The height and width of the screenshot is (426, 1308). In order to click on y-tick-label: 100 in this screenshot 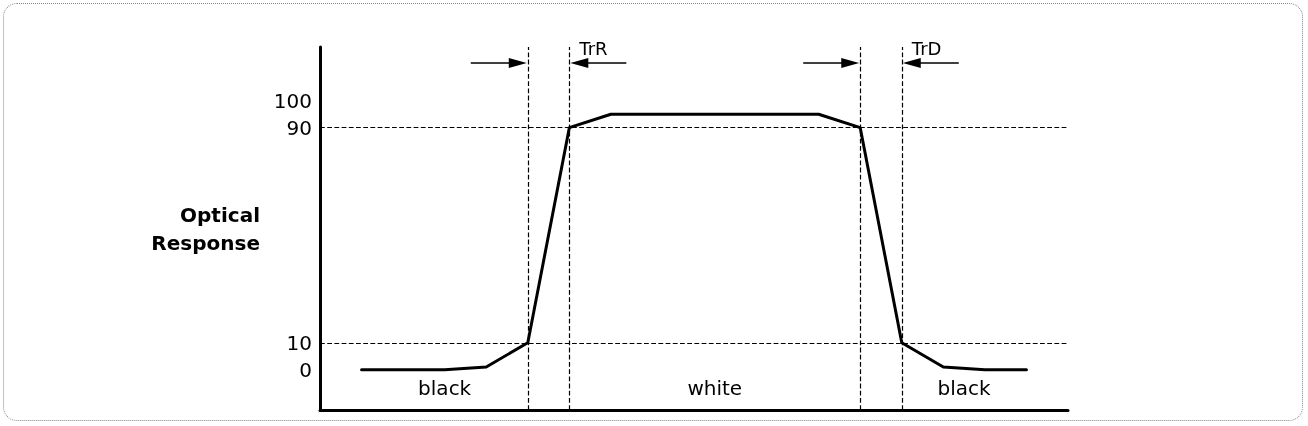, I will do `click(292, 100)`.